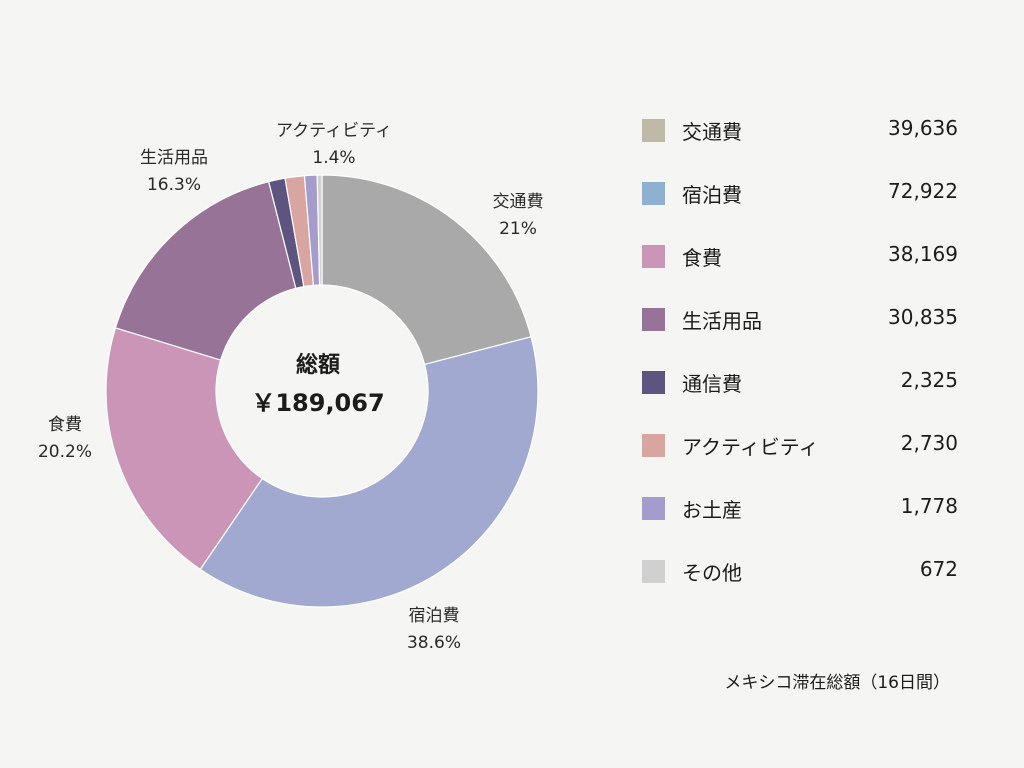 This screenshot has height=768, width=1024. Describe the element at coordinates (174, 185) in the screenshot. I see `slice-label-percent: 16.3%` at that location.